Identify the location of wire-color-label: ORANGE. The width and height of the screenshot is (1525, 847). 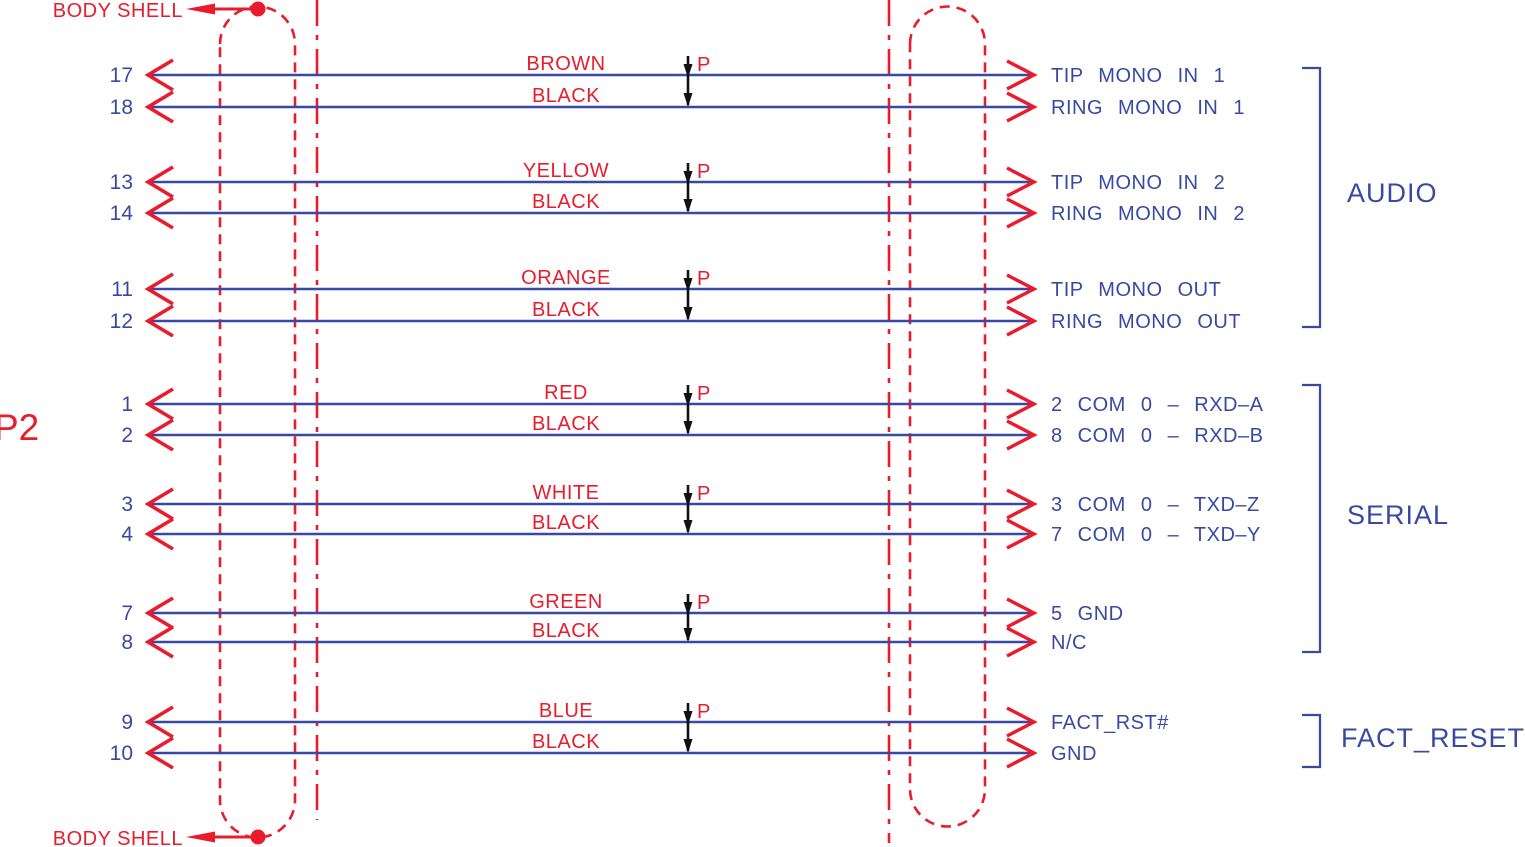
(566, 278).